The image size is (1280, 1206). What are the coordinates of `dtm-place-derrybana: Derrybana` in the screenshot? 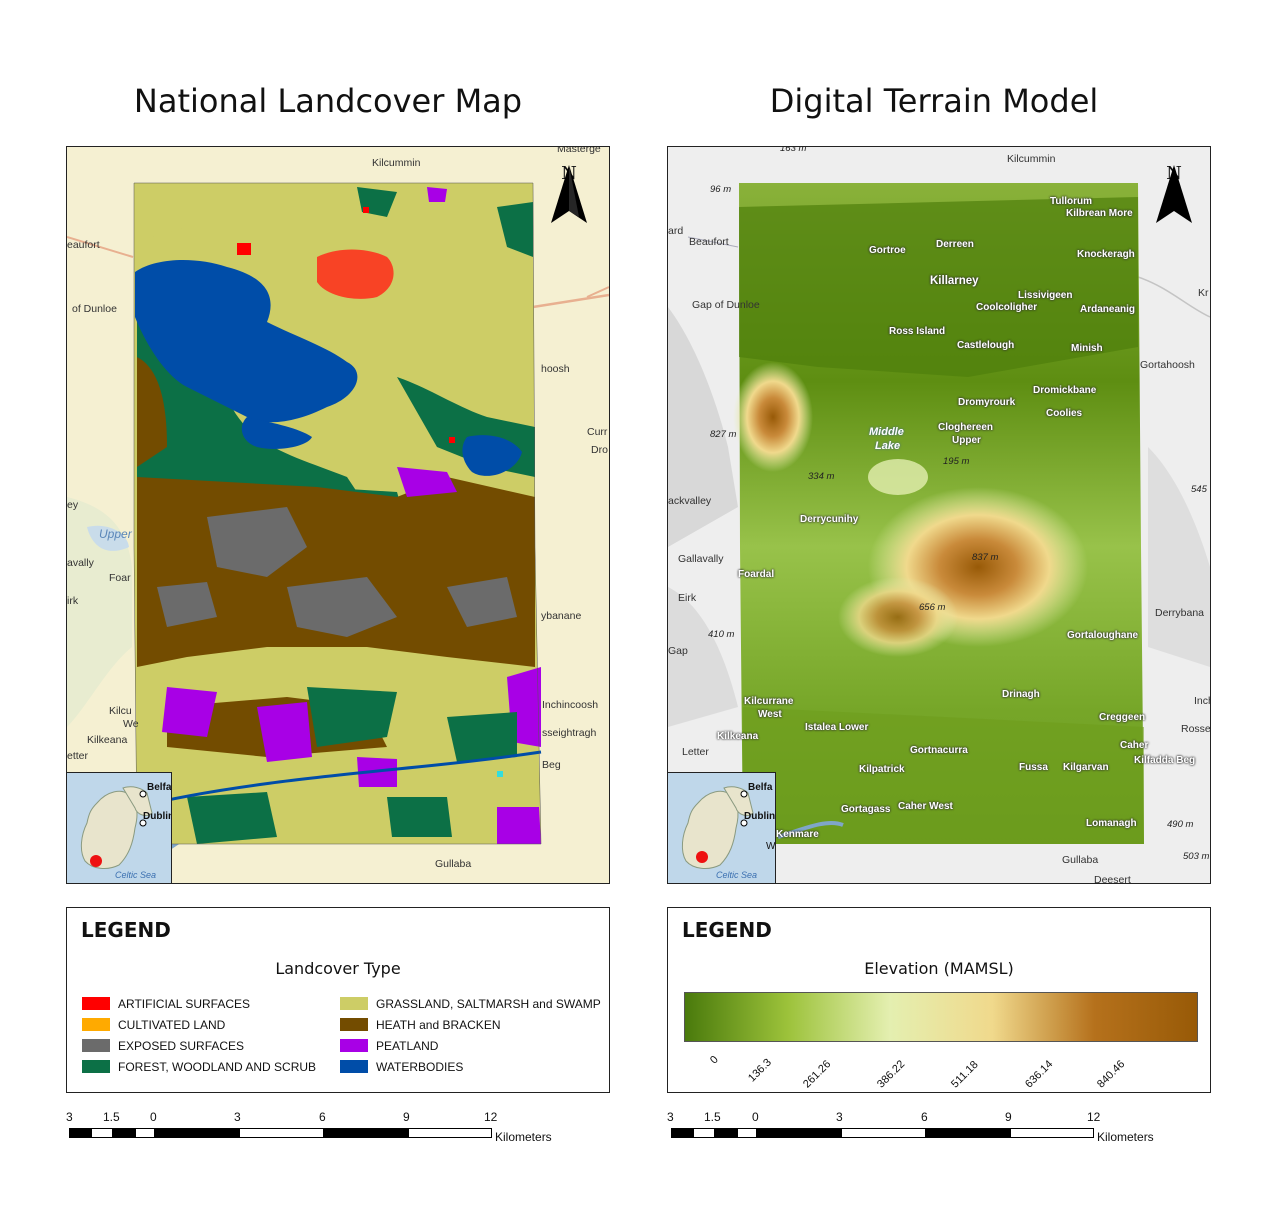 It's located at (1180, 613).